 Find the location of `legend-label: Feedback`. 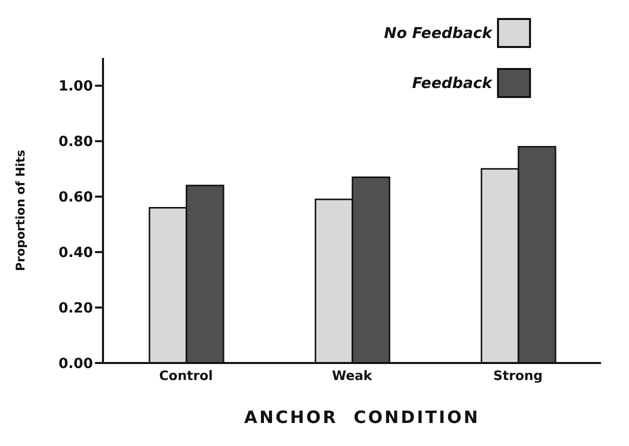

legend-label: Feedback is located at coordinates (452, 83).